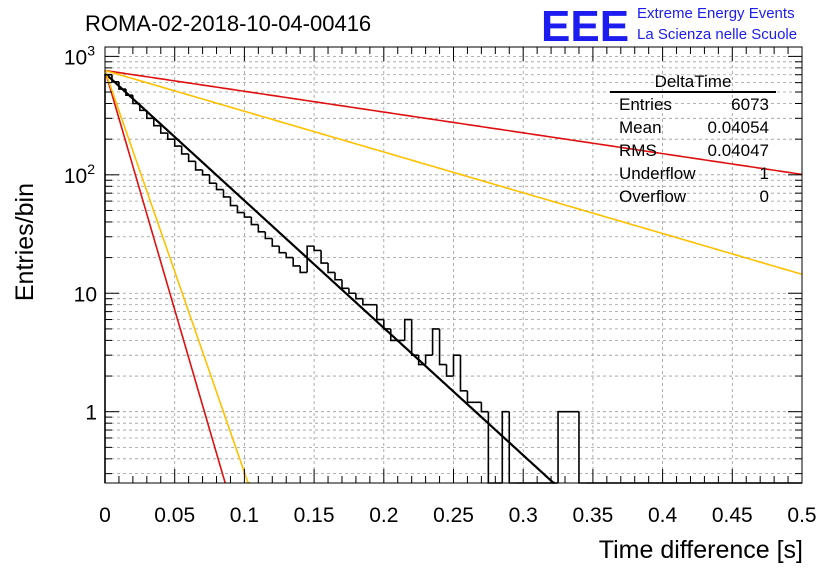 The width and height of the screenshot is (836, 572). I want to click on x-tick-label: 0.15, so click(314, 515).